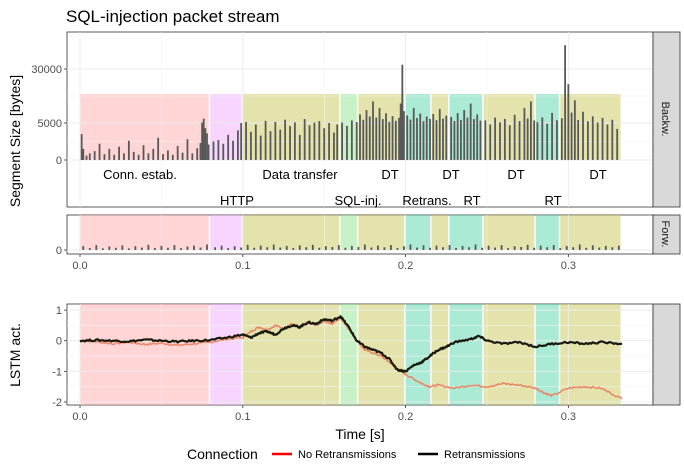 The width and height of the screenshot is (684, 465). What do you see at coordinates (324, 263) in the screenshot?
I see `x-axis-top: 0.0 0.1 0.2 0.3` at bounding box center [324, 263].